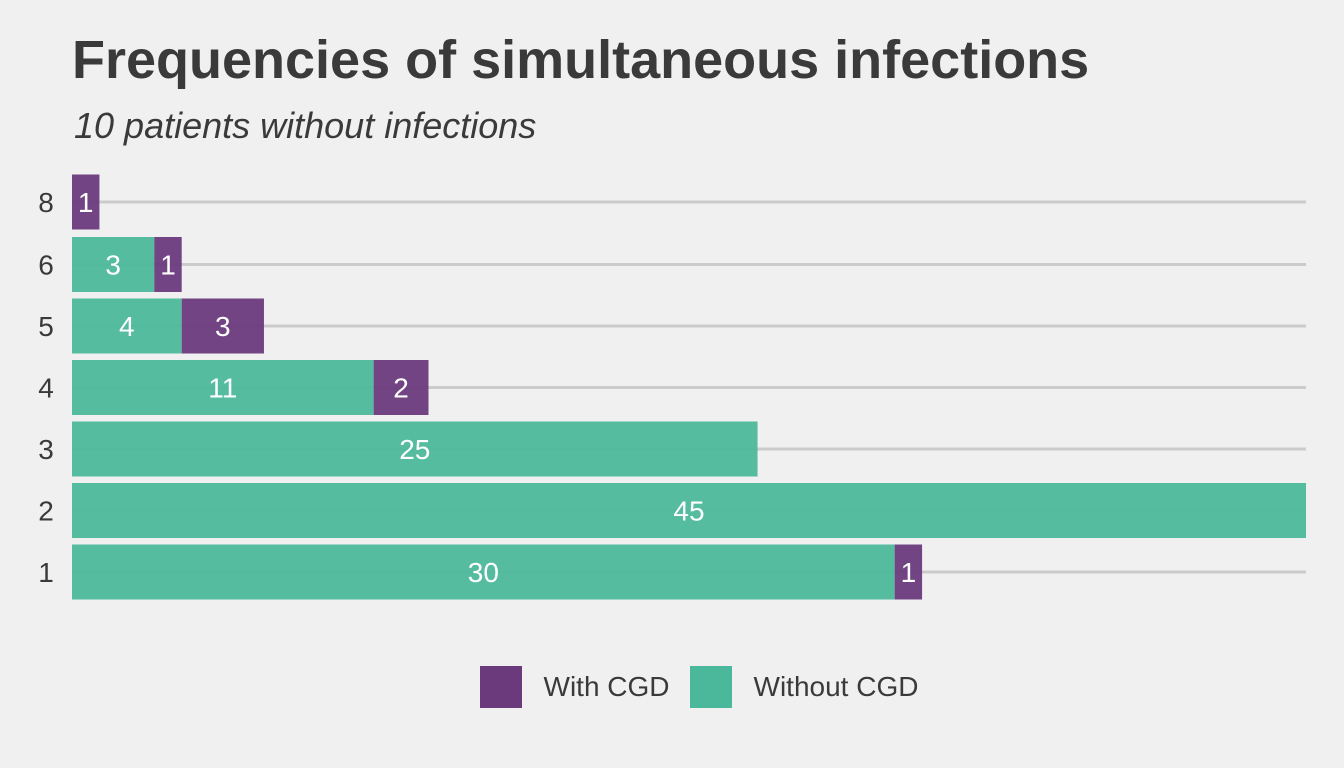  Describe the element at coordinates (581, 60) in the screenshot. I see `chart-title: Frequencies of simultaneous infections` at that location.